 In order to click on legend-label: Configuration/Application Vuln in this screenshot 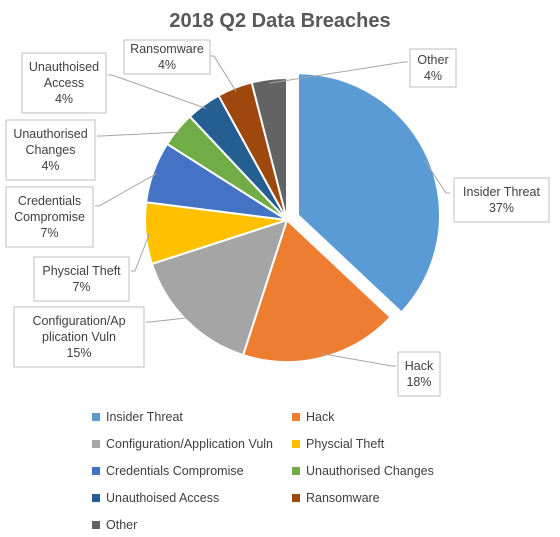, I will do `click(190, 444)`.